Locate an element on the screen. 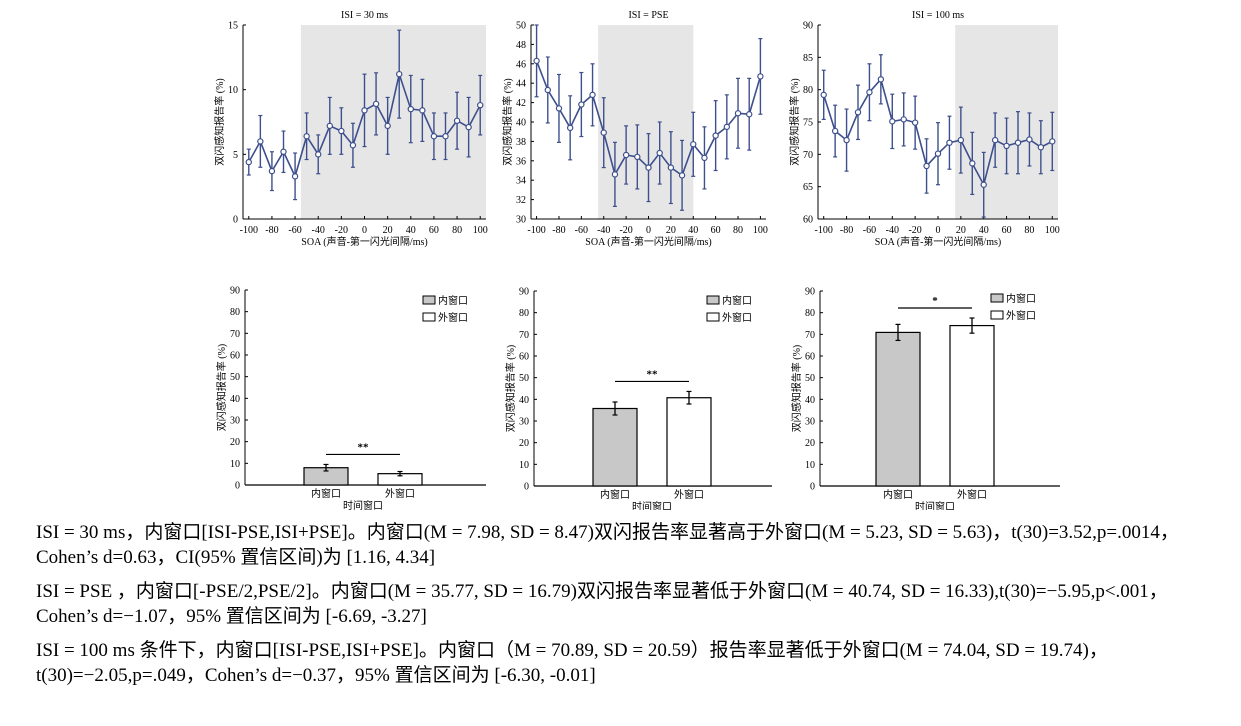 The image size is (1241, 726). y-tick-label: 60 is located at coordinates (524, 357).